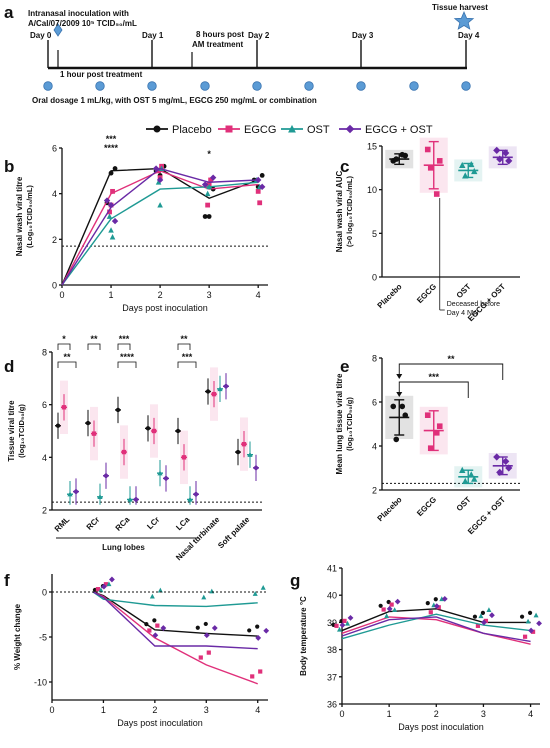 The image size is (550, 748). What do you see at coordinates (7, 580) in the screenshot?
I see `panel-label-f: f` at bounding box center [7, 580].